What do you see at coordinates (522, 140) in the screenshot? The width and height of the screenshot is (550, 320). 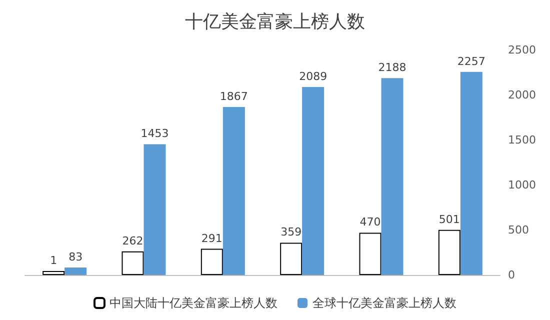 I see `y-tick-label: 1500` at bounding box center [522, 140].